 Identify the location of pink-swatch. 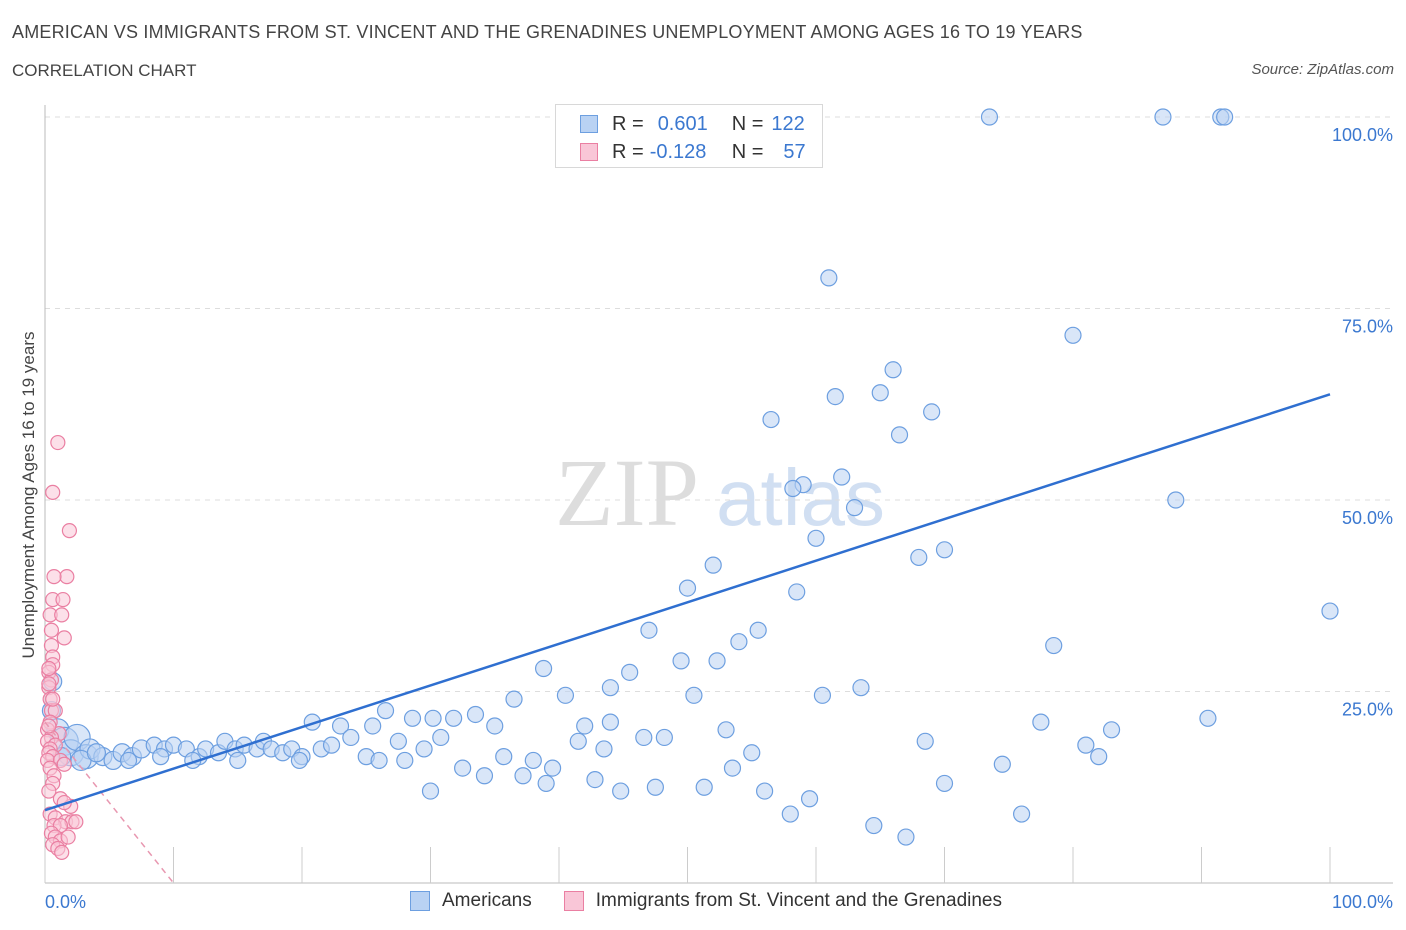
(573, 901).